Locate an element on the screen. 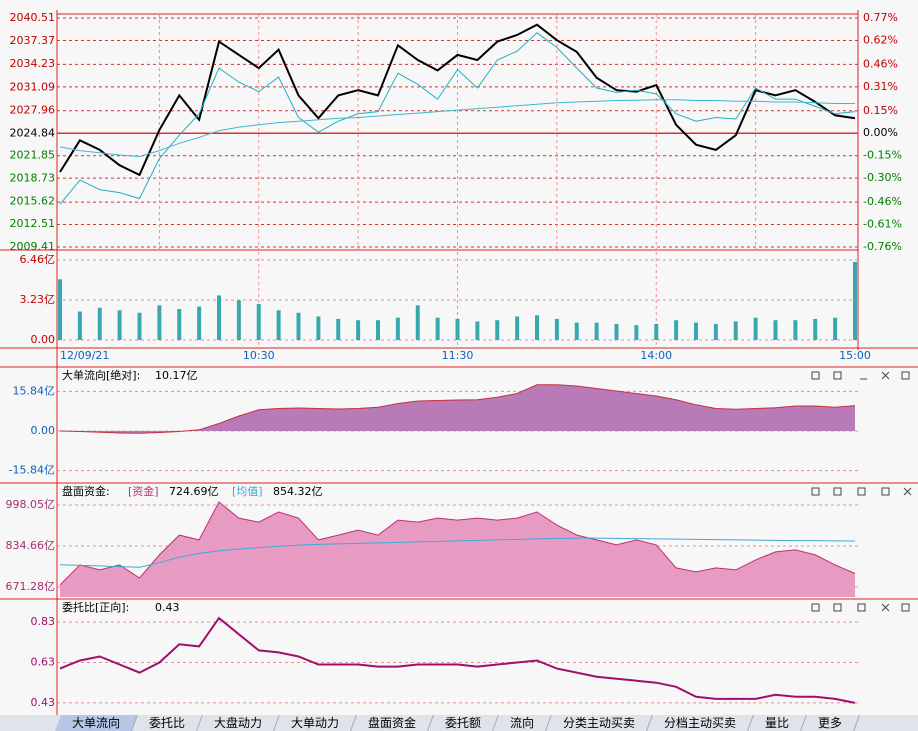 The height and width of the screenshot is (731, 918). y2-tick-label: 0.15% is located at coordinates (880, 110).